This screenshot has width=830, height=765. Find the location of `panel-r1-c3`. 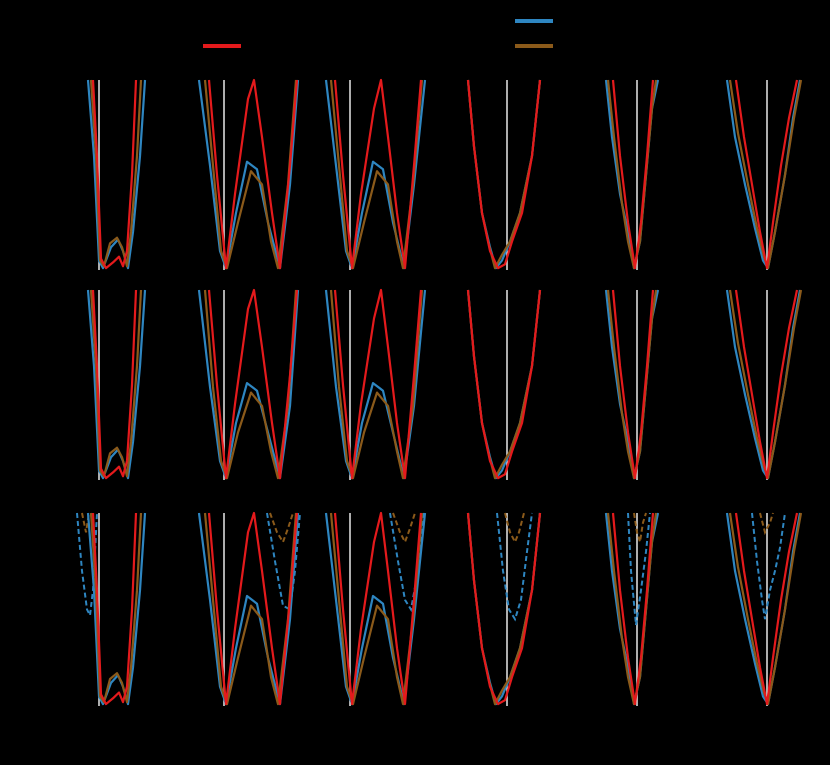

panel-r1-c3 is located at coordinates (375, 174).